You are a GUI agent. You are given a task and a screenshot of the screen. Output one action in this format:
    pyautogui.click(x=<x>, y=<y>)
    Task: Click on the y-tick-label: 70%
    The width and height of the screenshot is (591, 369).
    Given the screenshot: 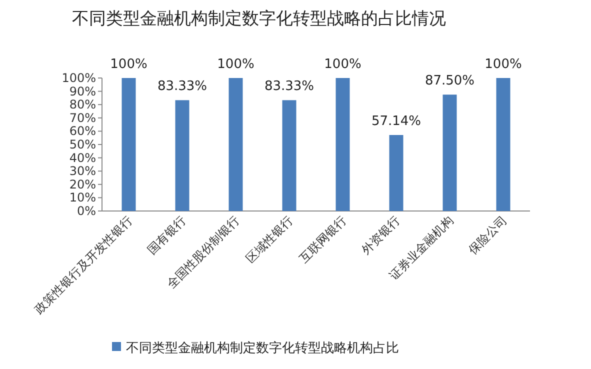 What is the action you would take?
    pyautogui.click(x=82, y=117)
    